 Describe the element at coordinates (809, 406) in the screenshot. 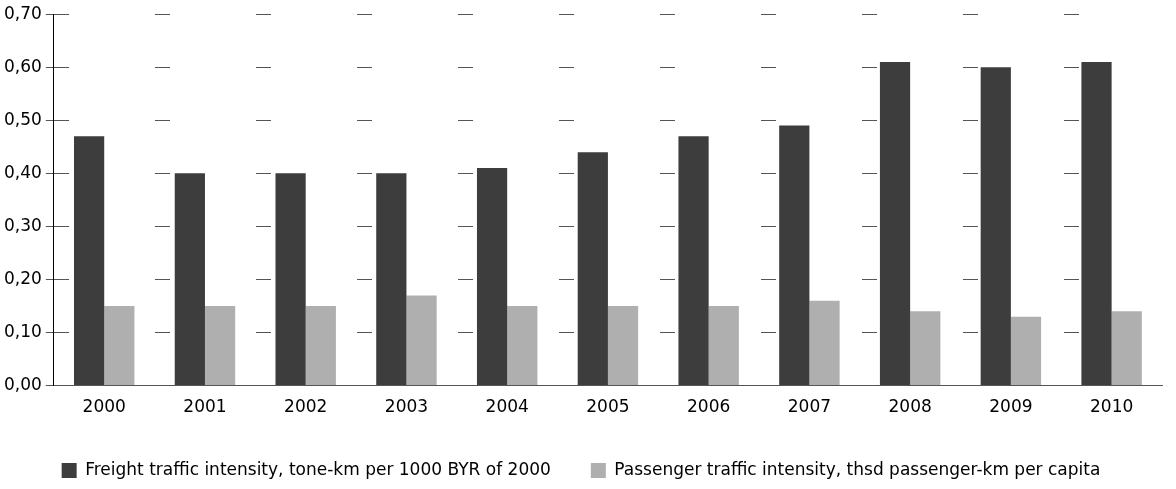

I see `x-tick-label: 2007` at that location.